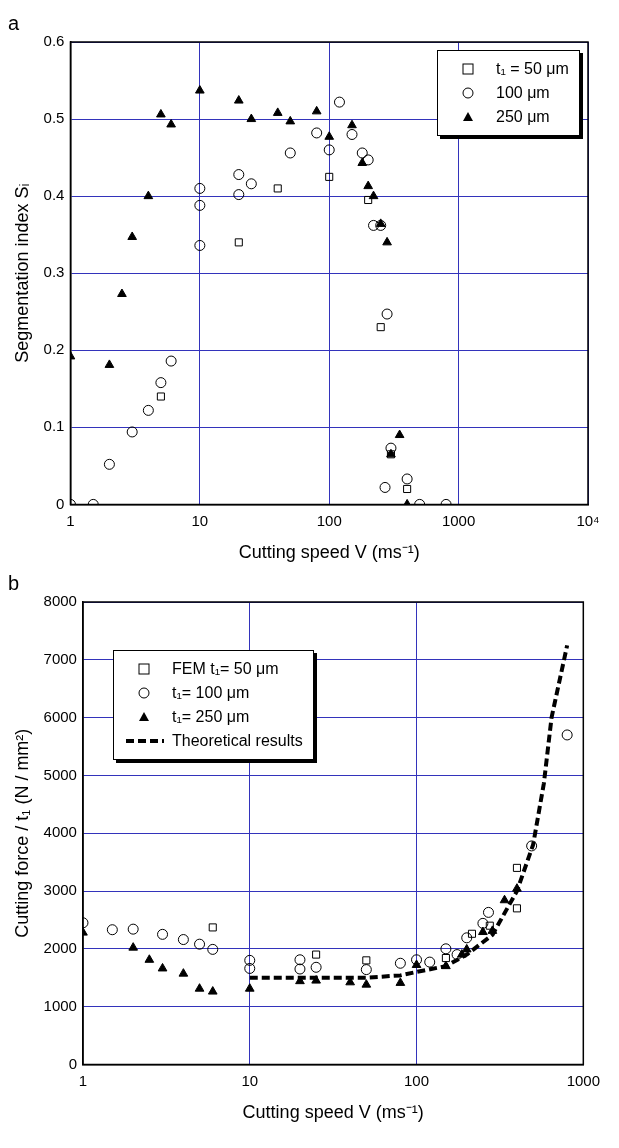 The image size is (619, 1148). I want to click on chart-title: a, so click(14, 22).